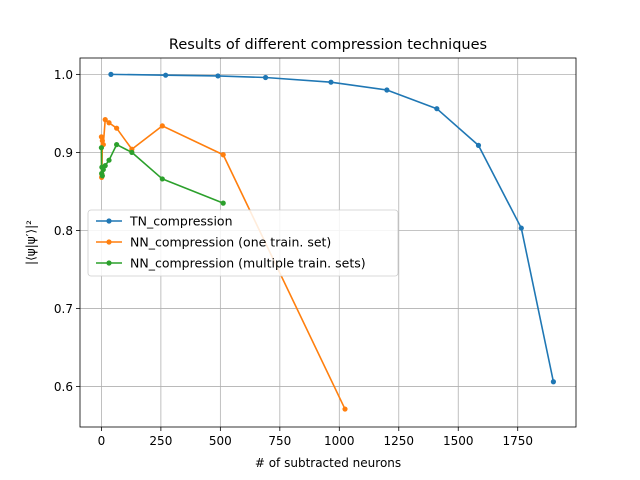  I want to click on legend-entry: NN_compression (multiple train. sets), so click(231, 263).